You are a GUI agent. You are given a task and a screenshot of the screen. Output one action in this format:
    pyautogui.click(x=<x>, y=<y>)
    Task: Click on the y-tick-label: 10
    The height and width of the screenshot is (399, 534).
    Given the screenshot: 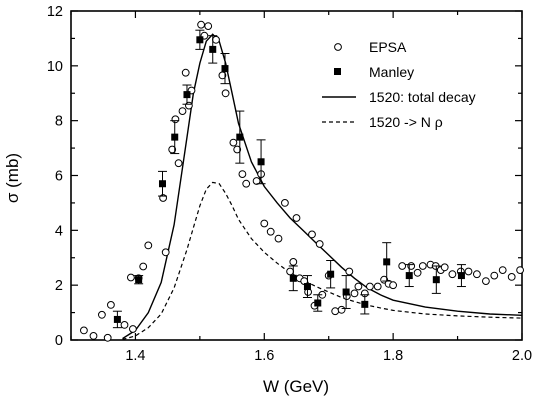 What is the action you would take?
    pyautogui.click(x=55, y=67)
    